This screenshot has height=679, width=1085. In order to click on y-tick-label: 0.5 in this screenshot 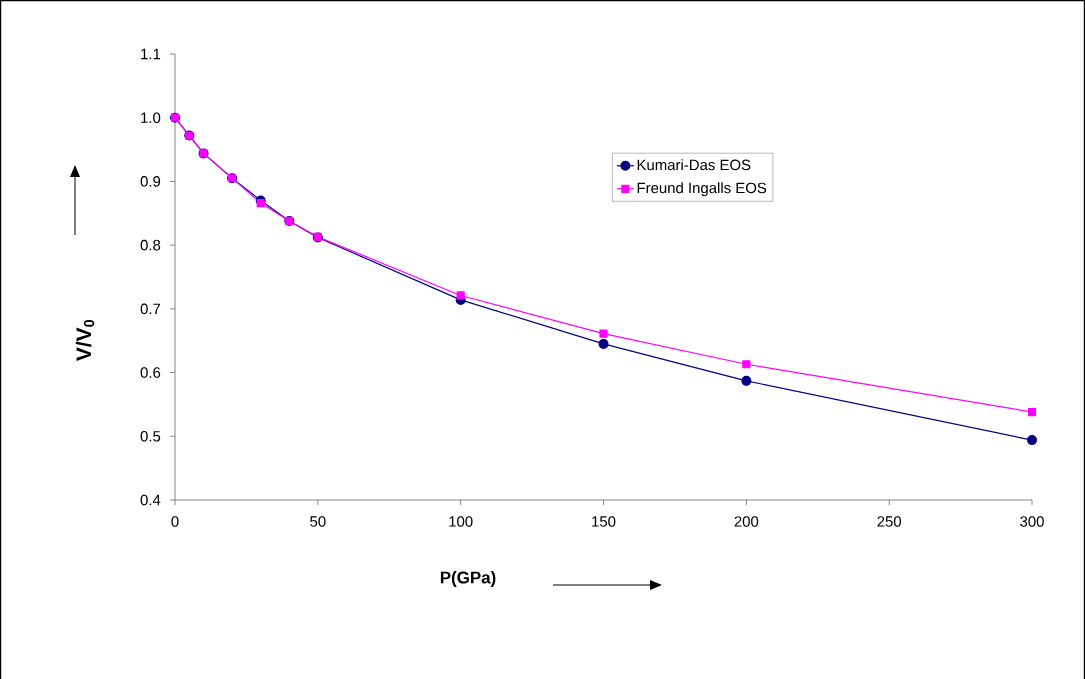, I will do `click(150, 436)`.